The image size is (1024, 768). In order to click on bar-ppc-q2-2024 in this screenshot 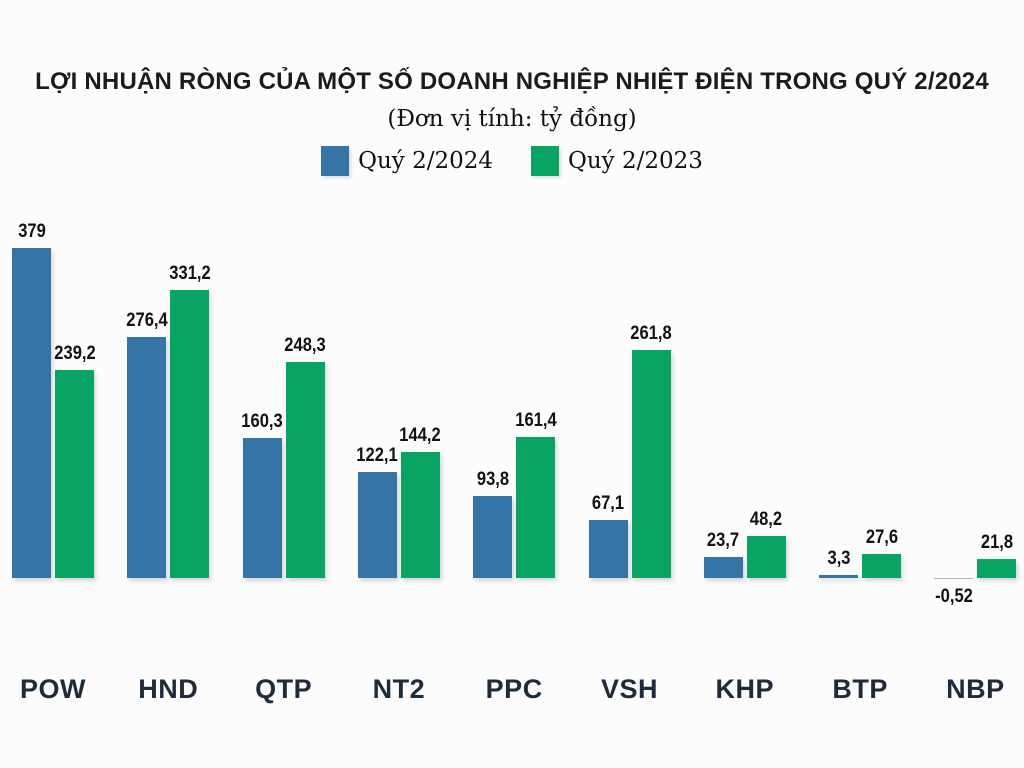, I will do `click(493, 537)`.